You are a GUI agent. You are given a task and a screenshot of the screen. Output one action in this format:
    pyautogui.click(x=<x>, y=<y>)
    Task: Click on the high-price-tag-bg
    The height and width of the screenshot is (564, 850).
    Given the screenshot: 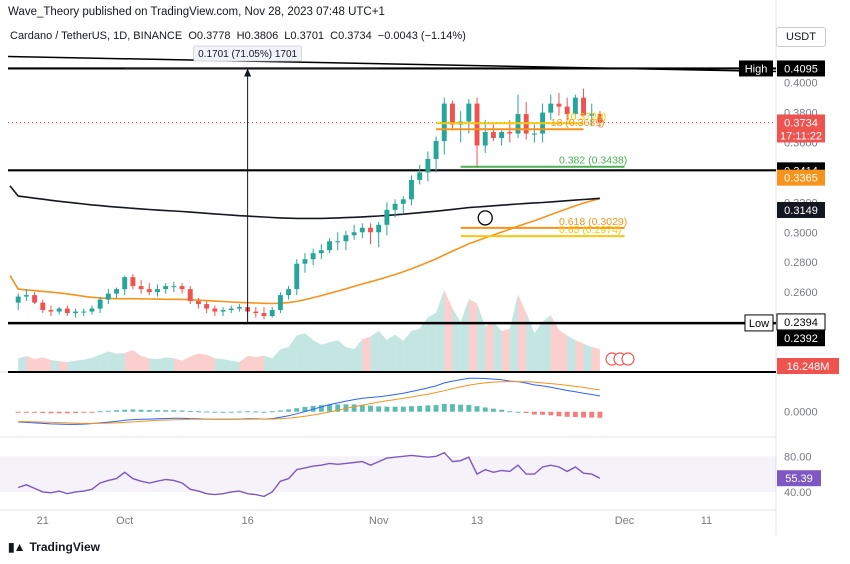 What is the action you would take?
    pyautogui.click(x=801, y=68)
    